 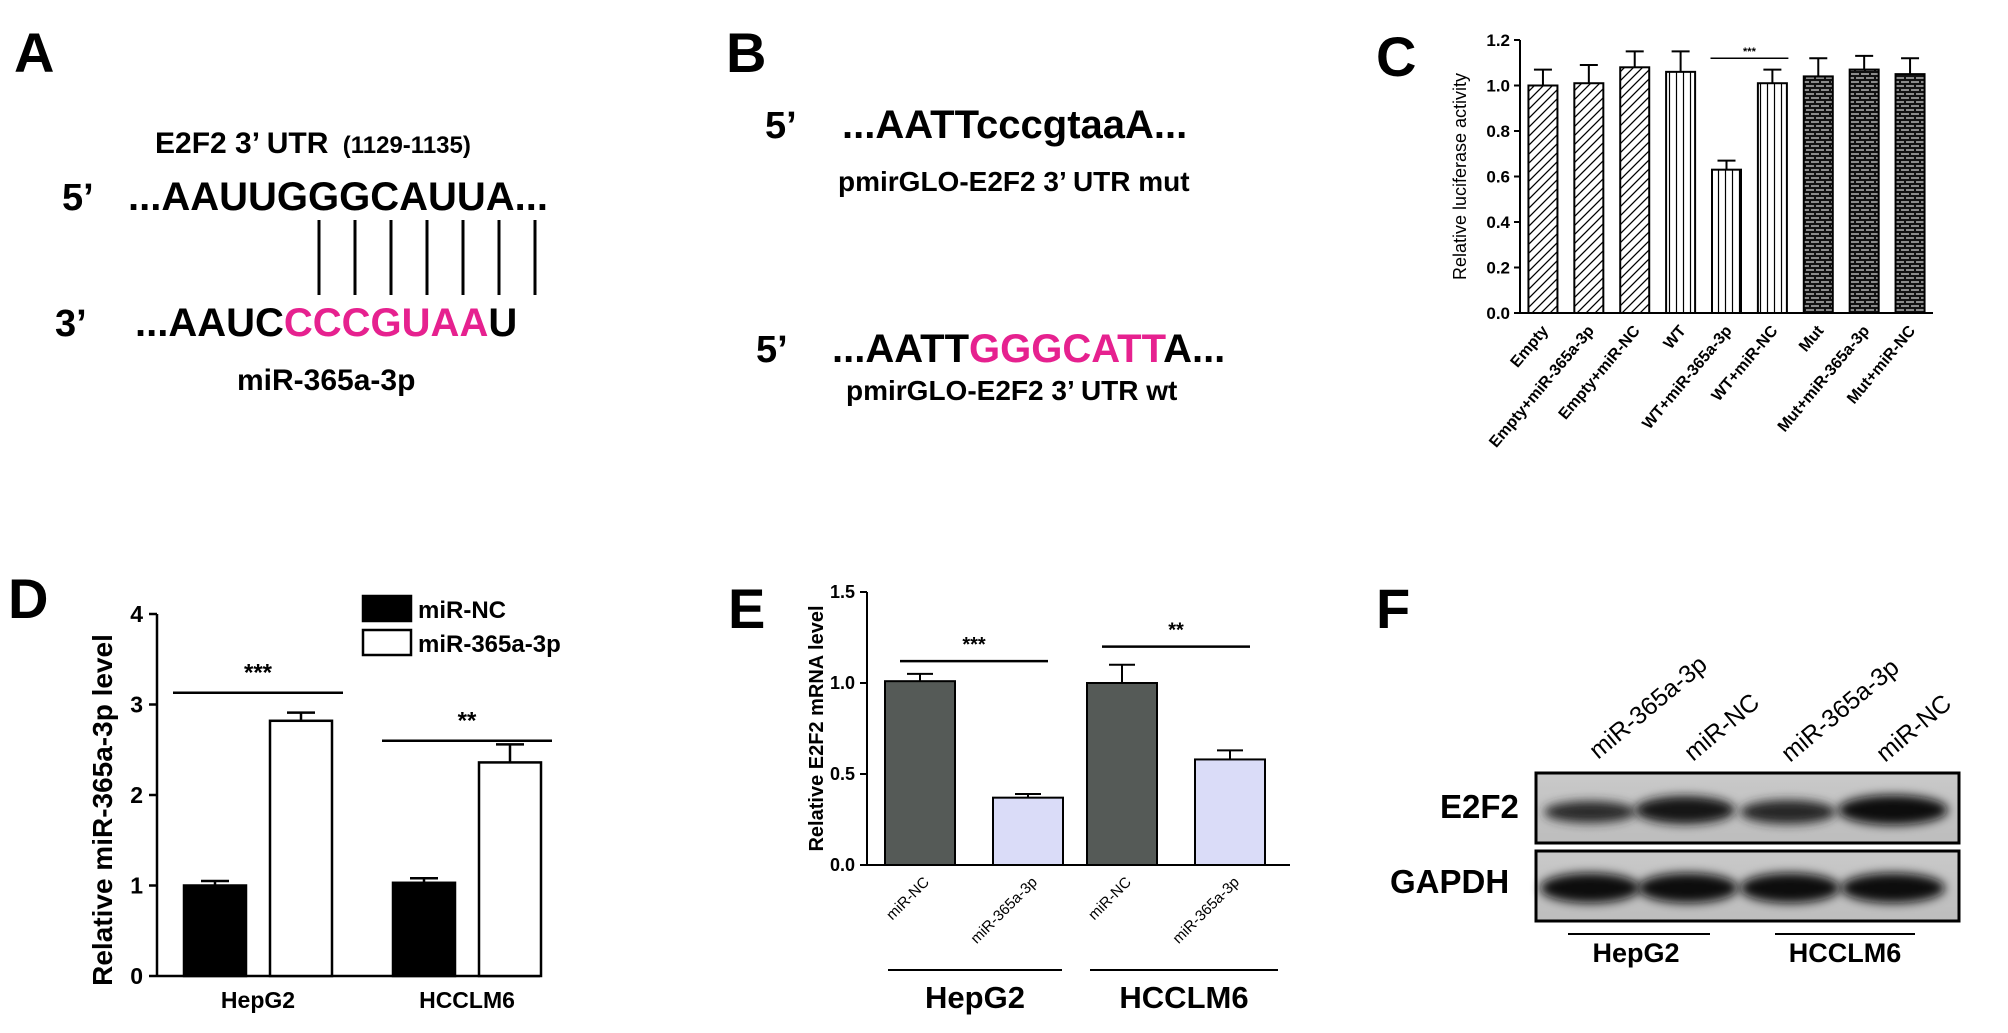 I want to click on mirna-three-prime: 3’, so click(x=71, y=324).